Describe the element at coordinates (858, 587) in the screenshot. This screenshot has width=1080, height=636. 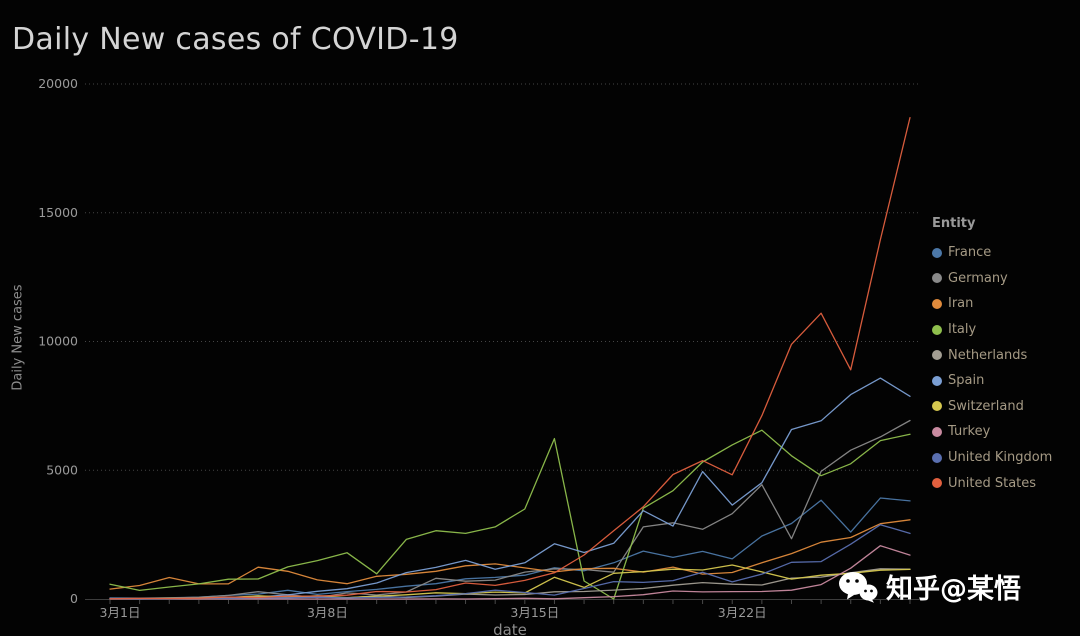
I see `wechat-bubbles-icon` at that location.